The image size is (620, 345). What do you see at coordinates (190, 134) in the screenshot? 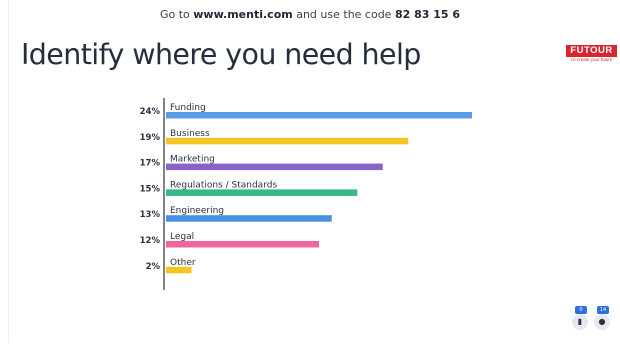
I see `category-label: Business` at bounding box center [190, 134].